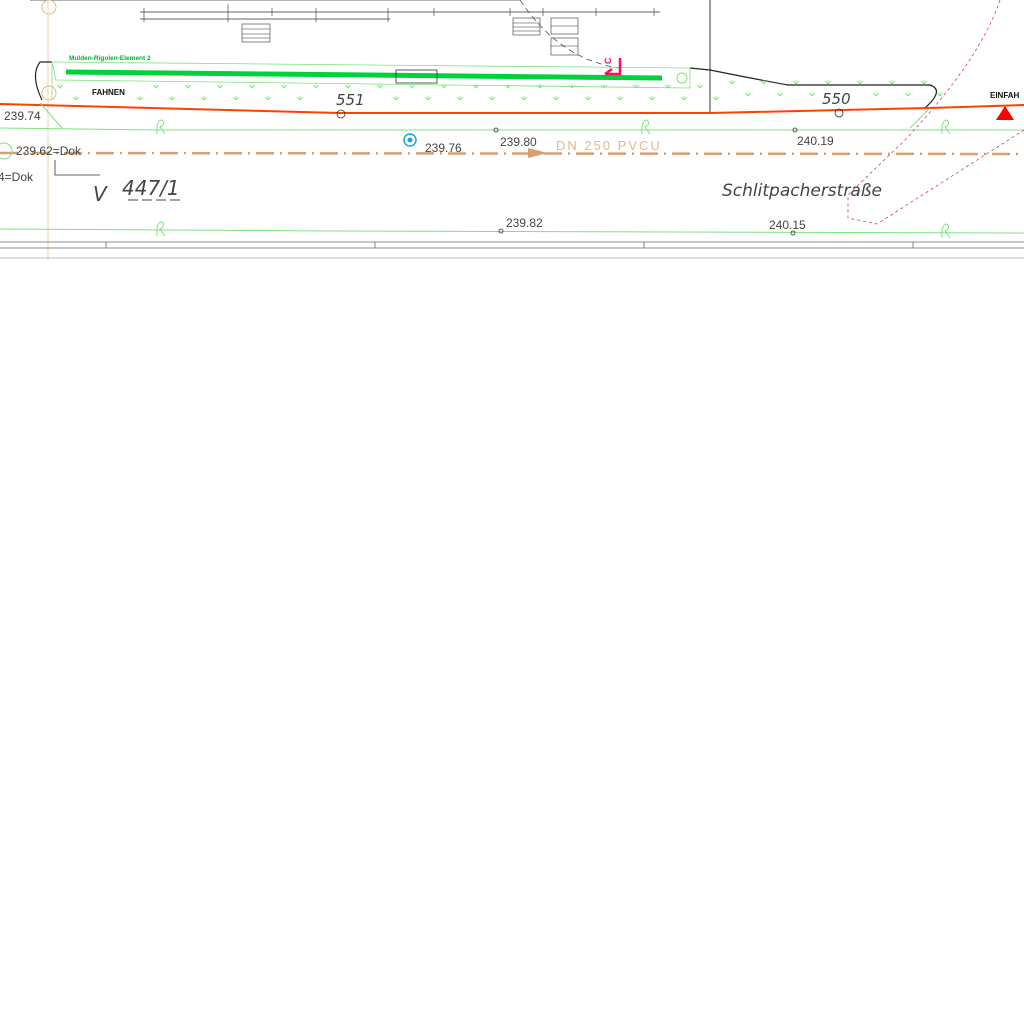 Image resolution: width=1024 pixels, height=1024 pixels. I want to click on tree-symbols, so click(553, 179).